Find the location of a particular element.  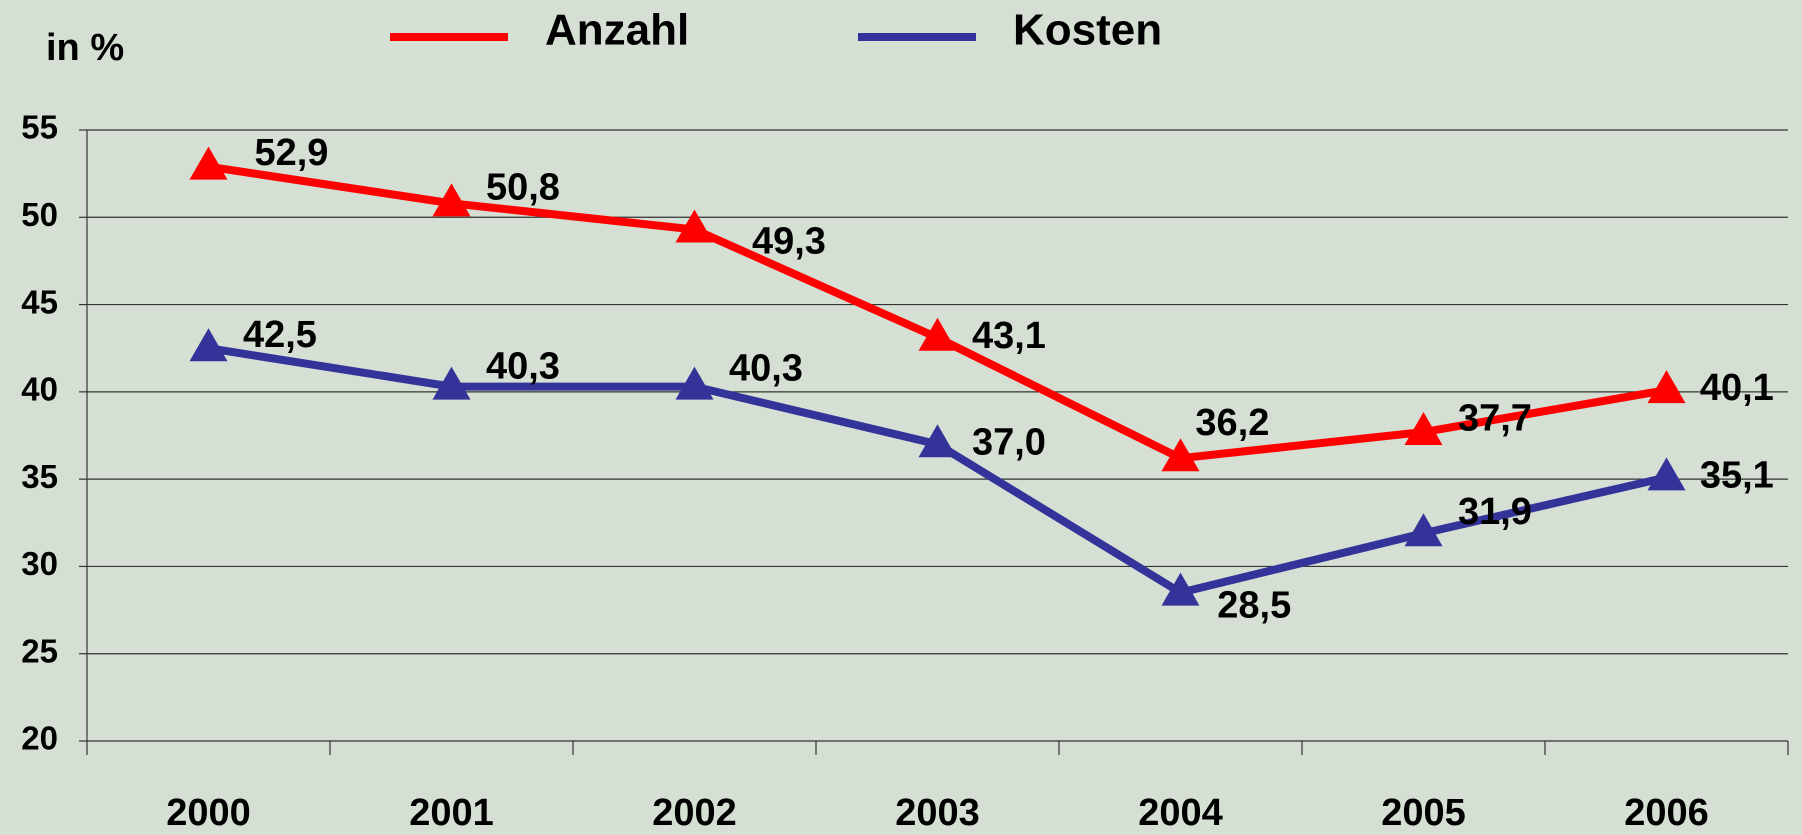

x-tick-label: 2003 is located at coordinates (937, 813).